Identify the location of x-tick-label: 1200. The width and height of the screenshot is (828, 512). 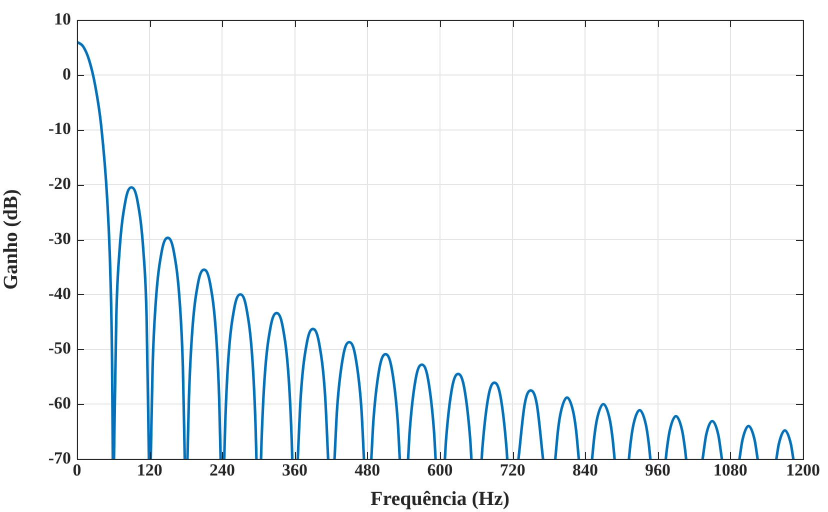
(803, 470).